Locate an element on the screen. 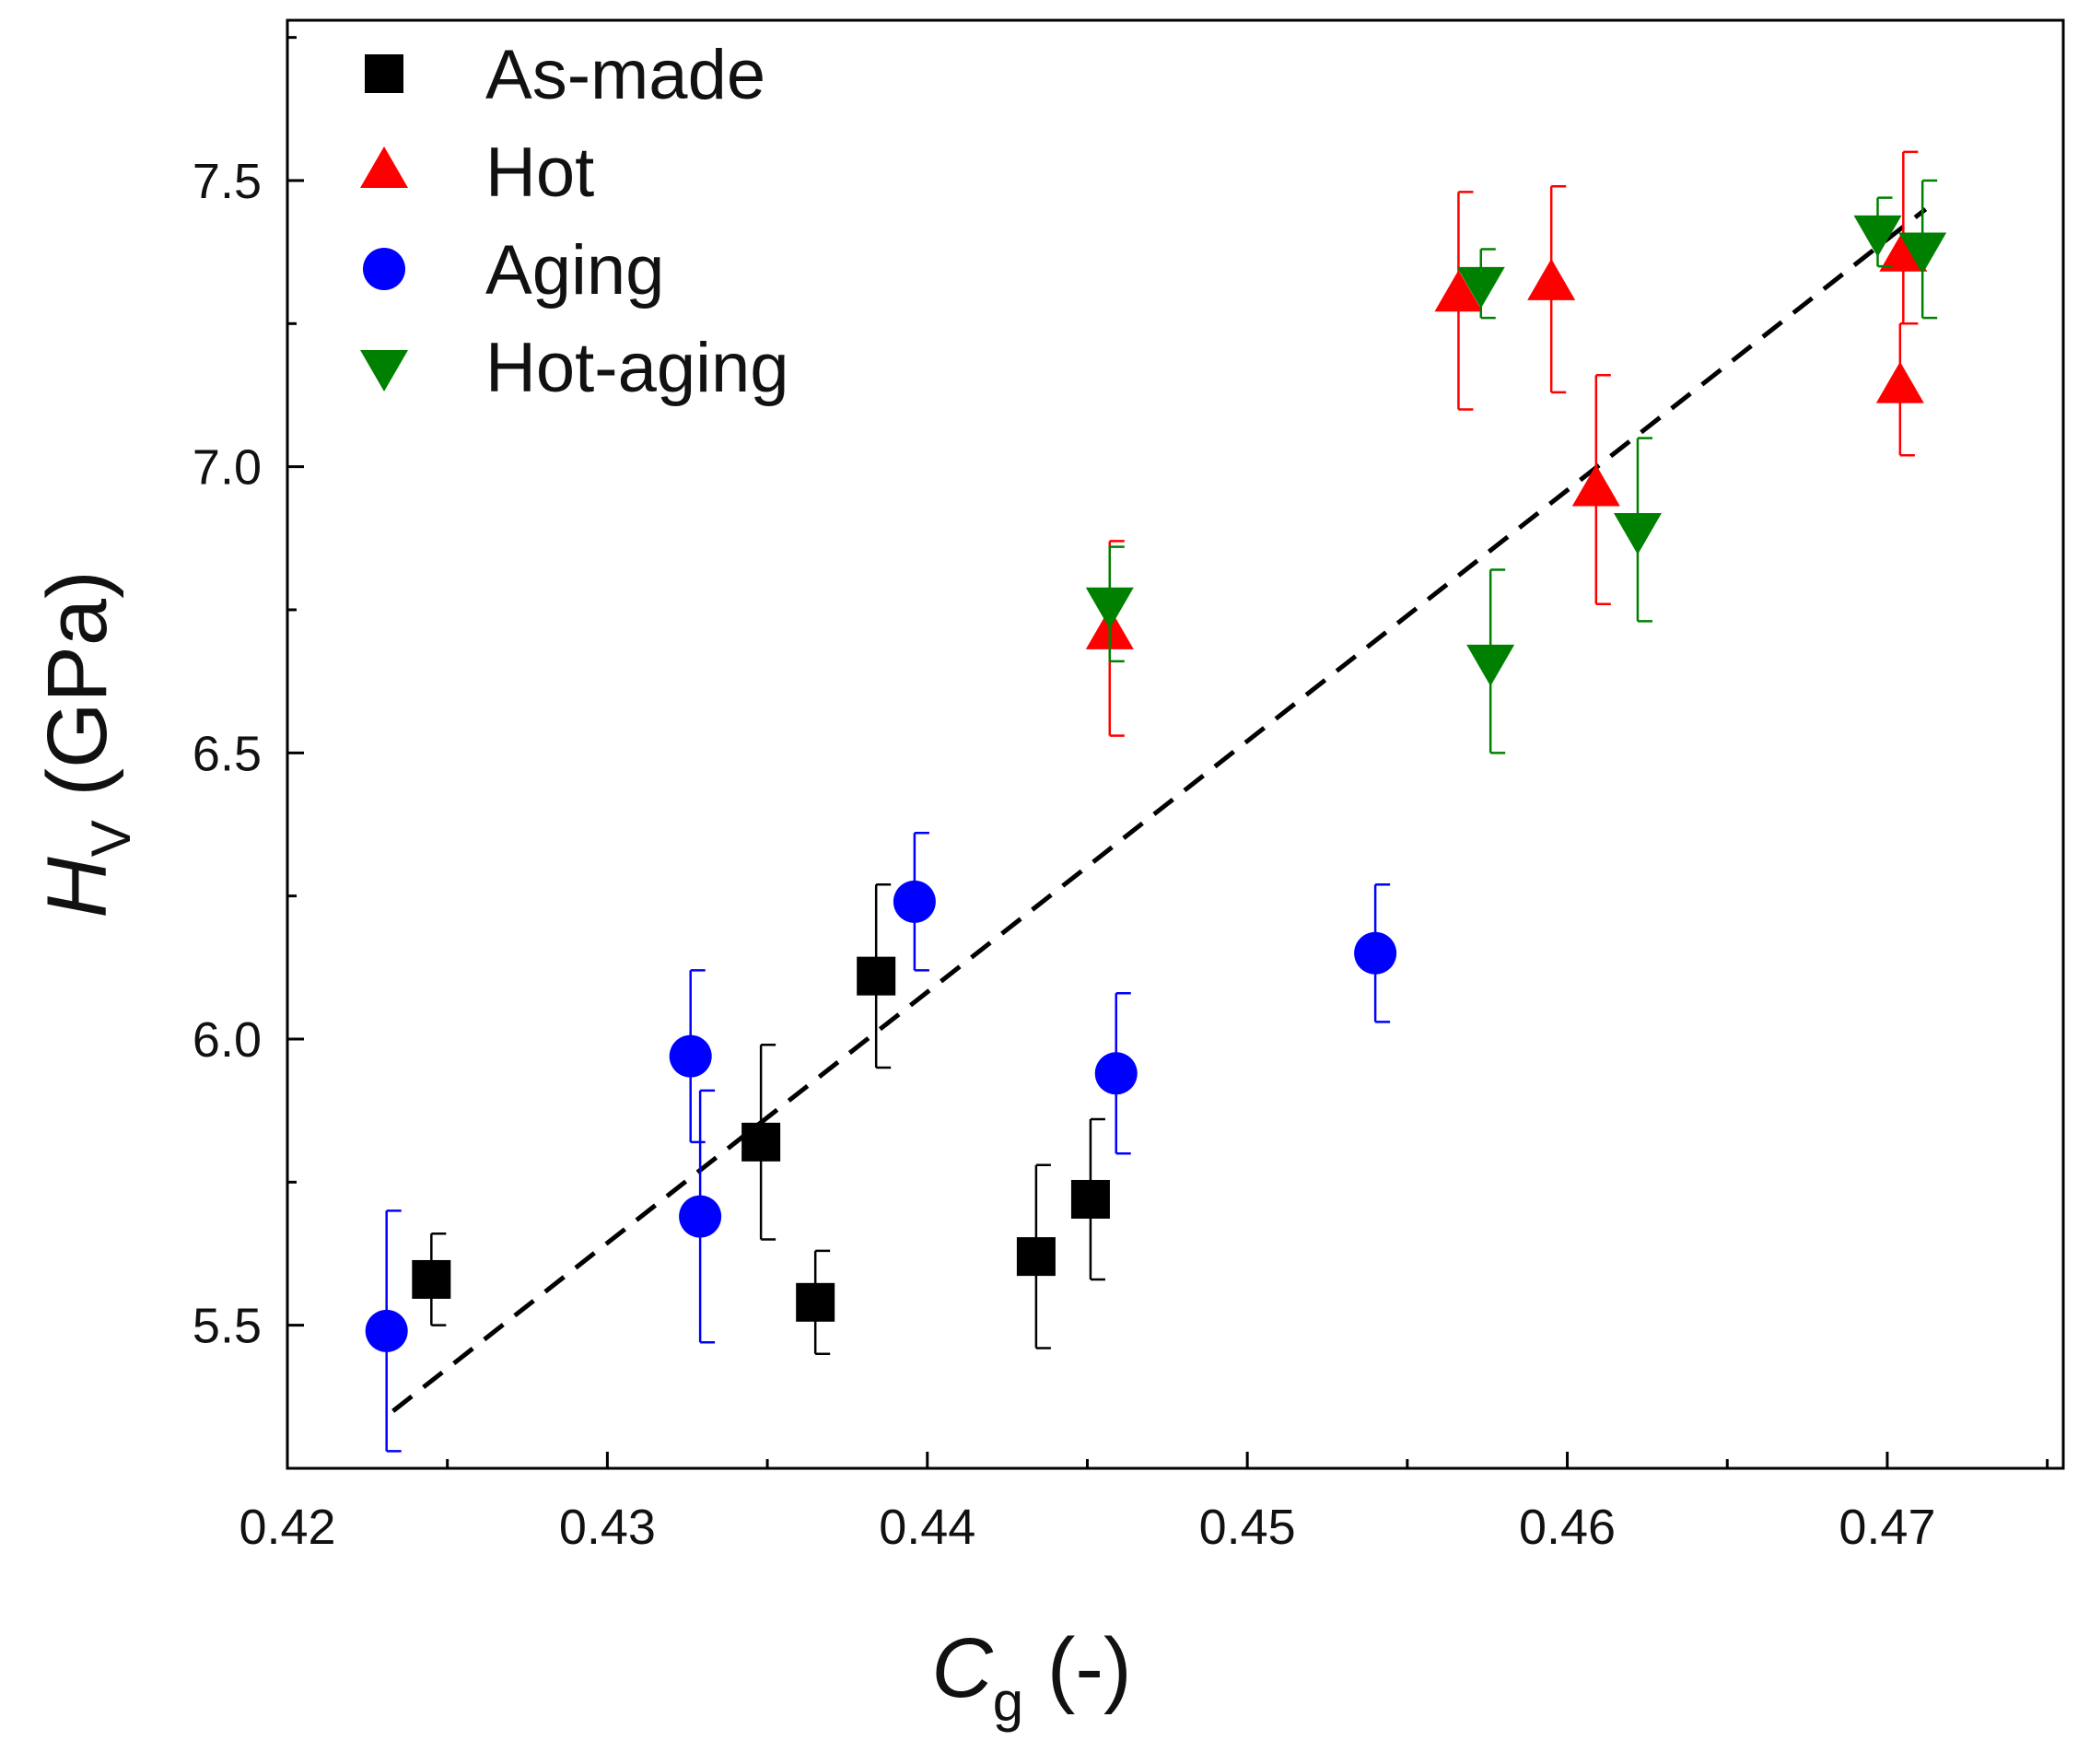  y-tick-label: 5.5 is located at coordinates (228, 1327).